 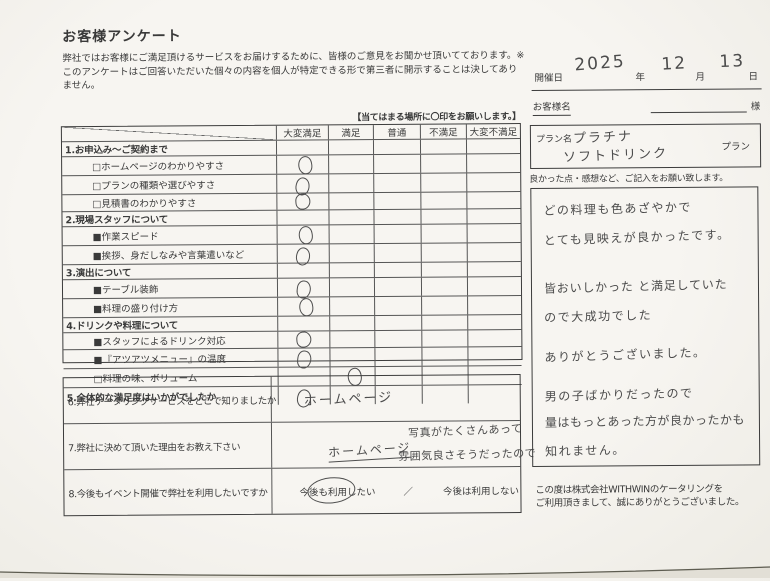 What do you see at coordinates (301, 132) in the screenshot?
I see `column-header-very-satisfied: 大変満足` at bounding box center [301, 132].